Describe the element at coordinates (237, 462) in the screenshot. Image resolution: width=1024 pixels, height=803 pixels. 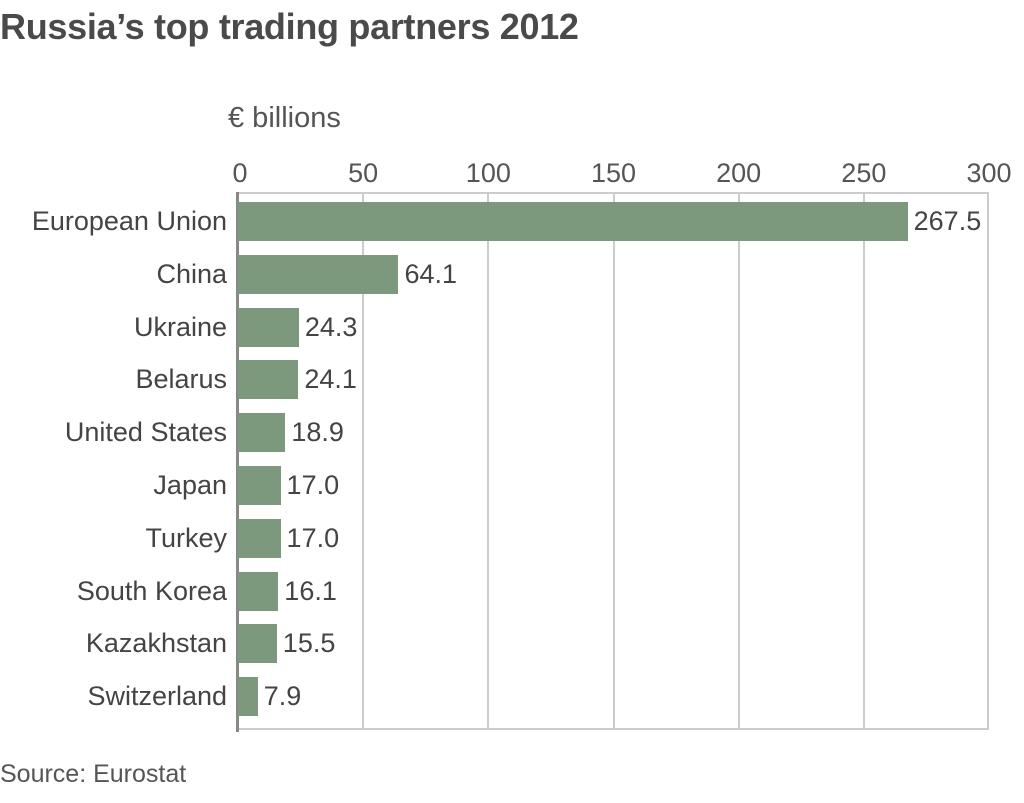
I see `y-axis-line` at that location.